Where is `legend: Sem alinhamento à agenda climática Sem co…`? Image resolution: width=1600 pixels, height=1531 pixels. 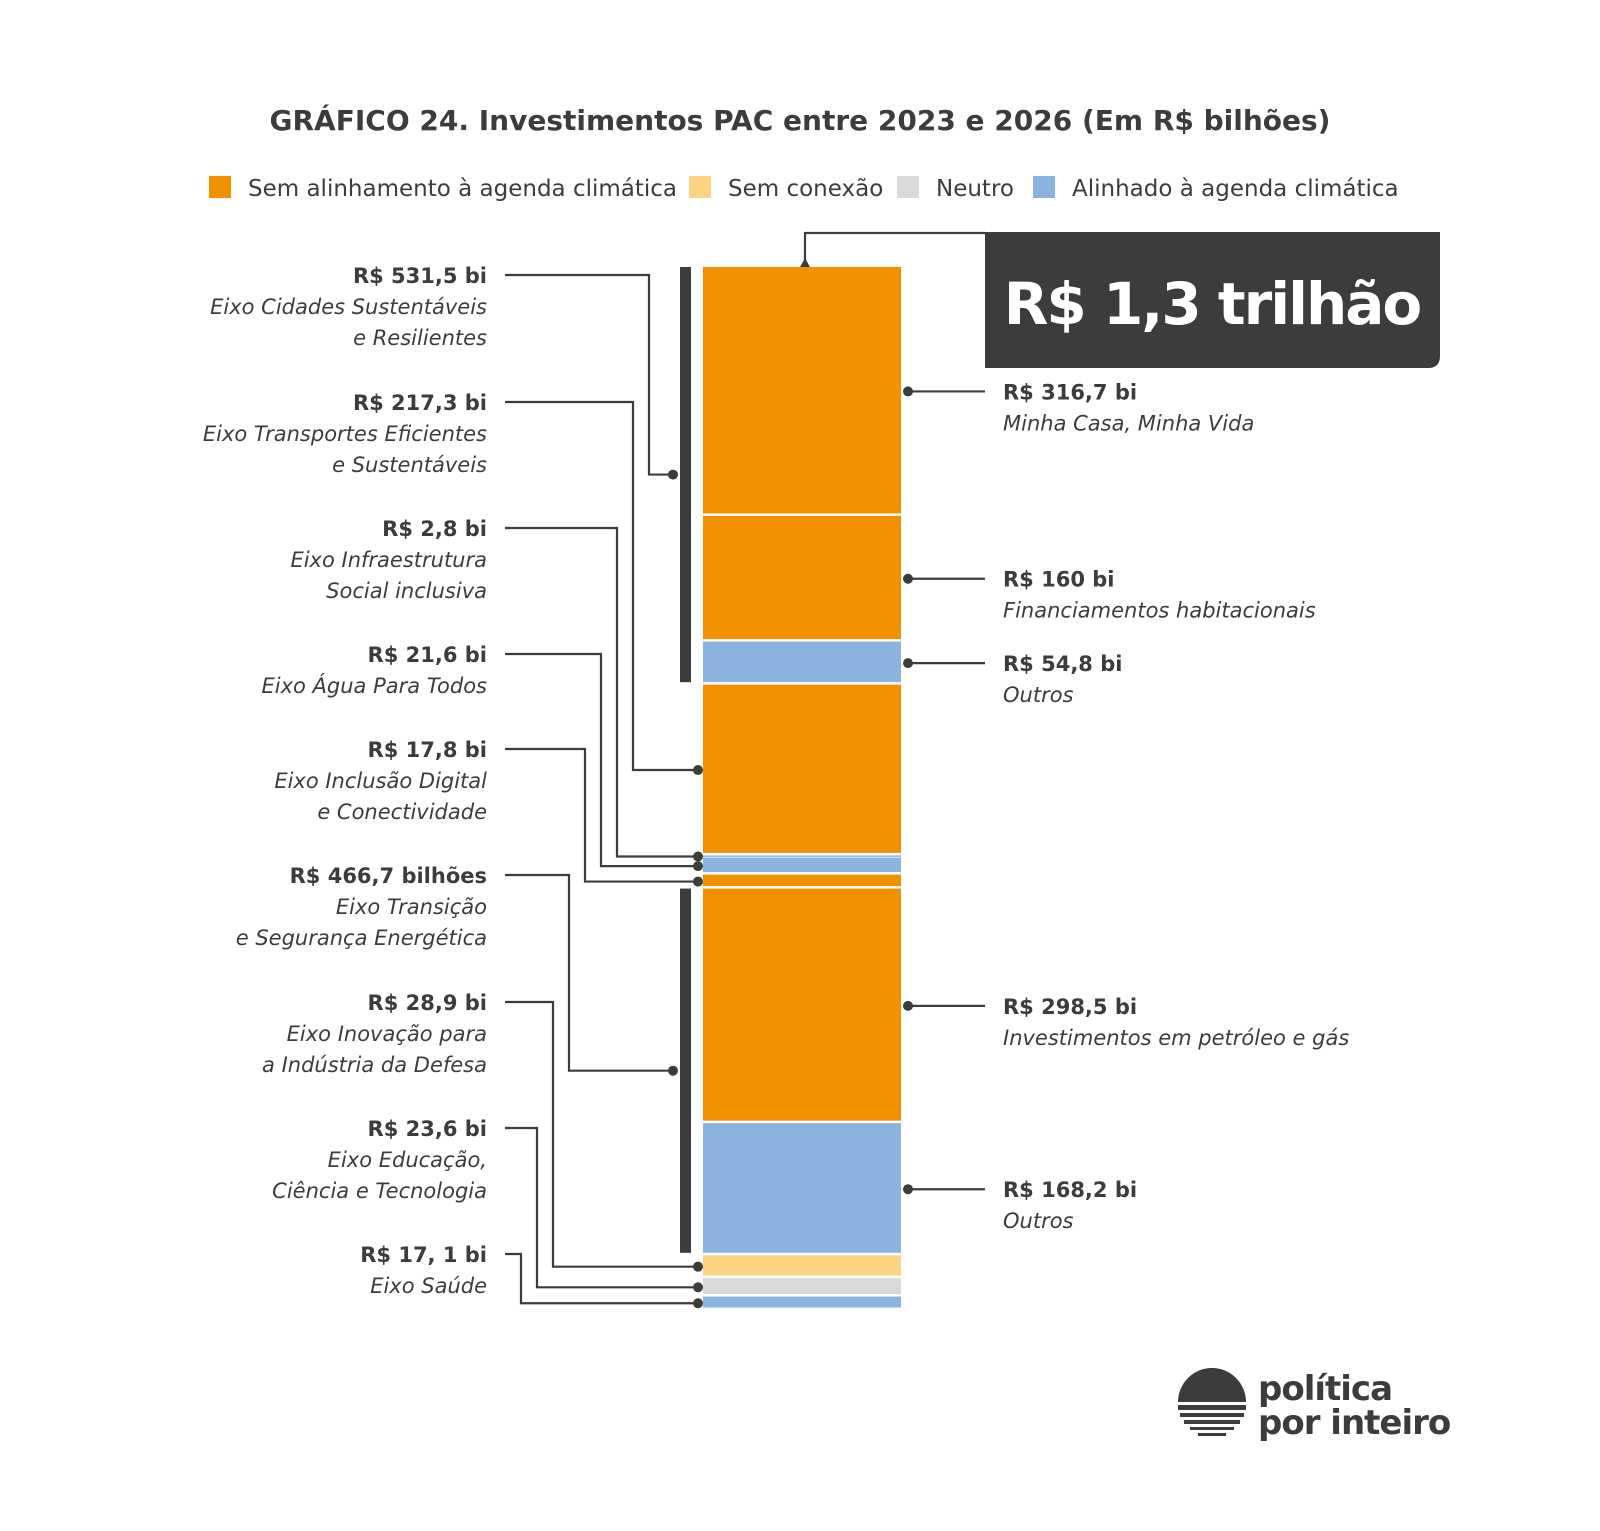 legend: Sem alinhamento à agenda climática Sem co… is located at coordinates (804, 189).